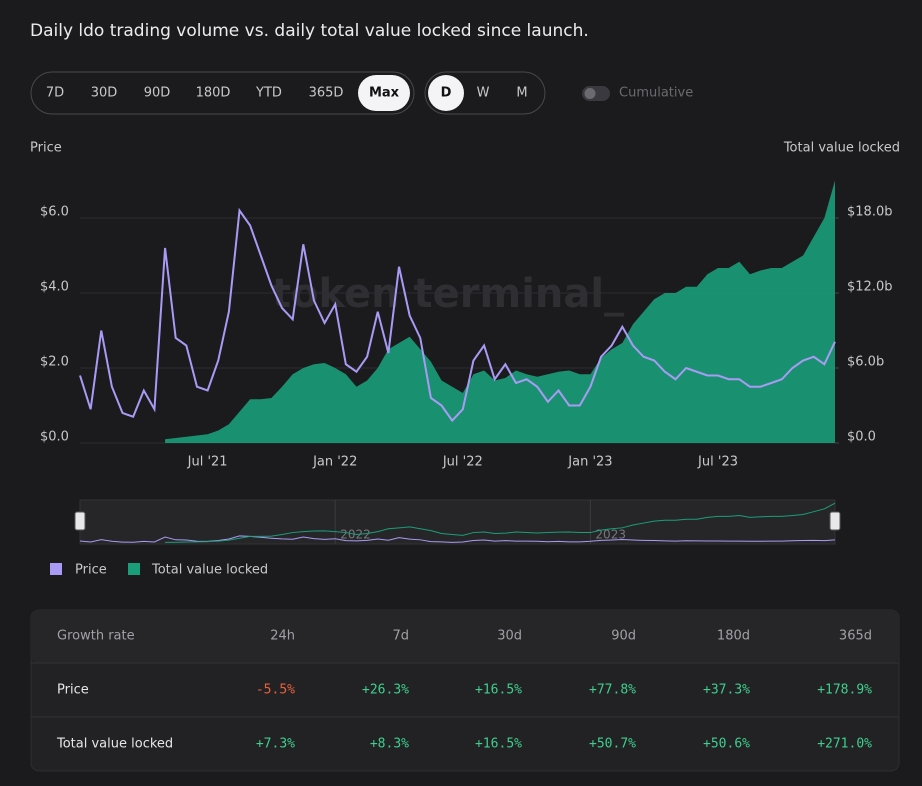 The width and height of the screenshot is (922, 786). I want to click on table-cell: +178.9%, so click(844, 690).